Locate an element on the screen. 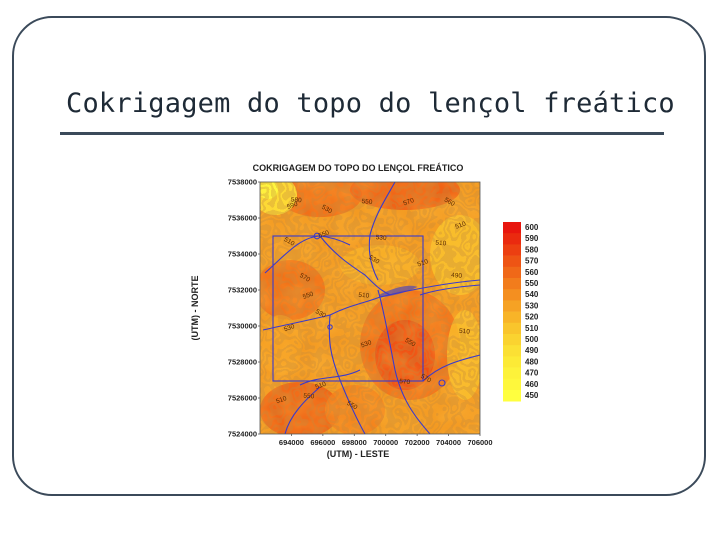 This screenshot has height=540, width=720. contour-label: 580 is located at coordinates (297, 200).